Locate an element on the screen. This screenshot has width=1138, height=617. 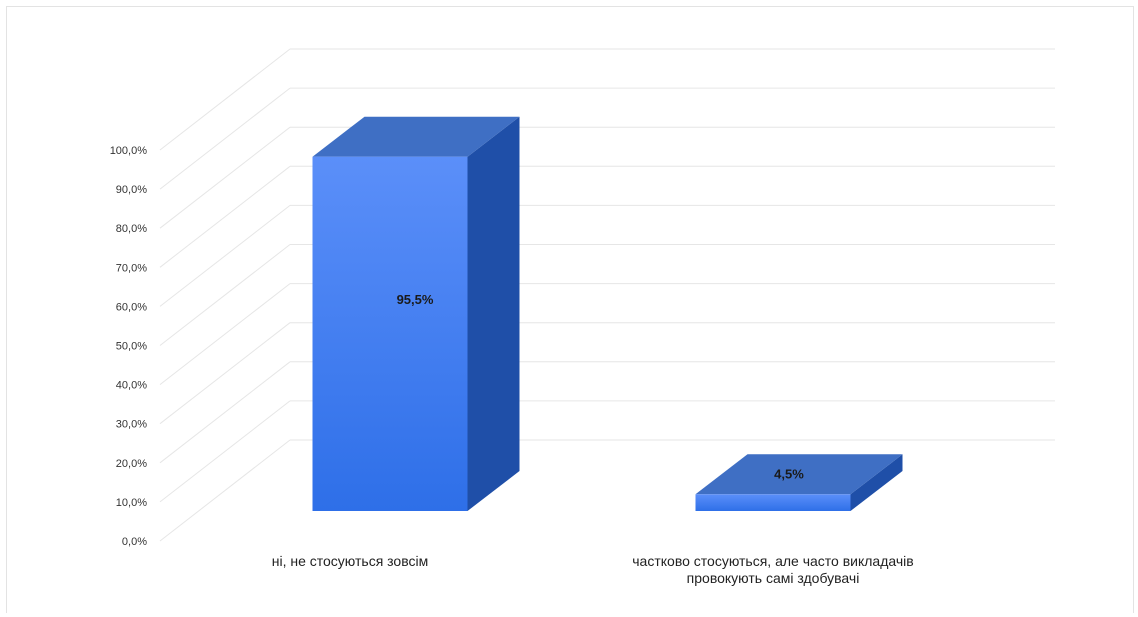
y-tick-label: 20,0% is located at coordinates (131, 464).